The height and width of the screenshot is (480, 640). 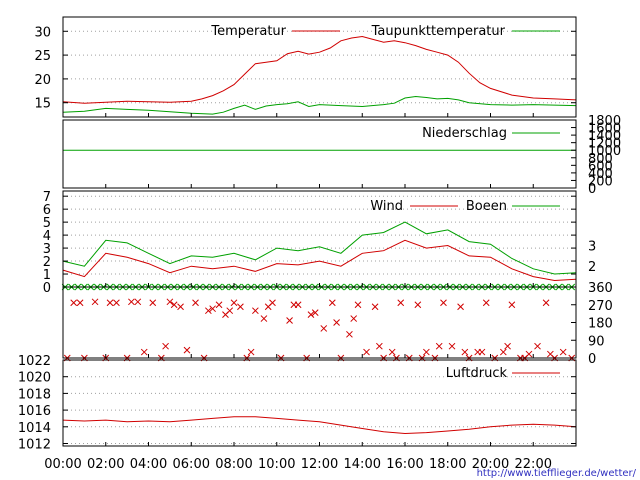 I want to click on y-tick-label-pressure: 1012, so click(x=34, y=444).